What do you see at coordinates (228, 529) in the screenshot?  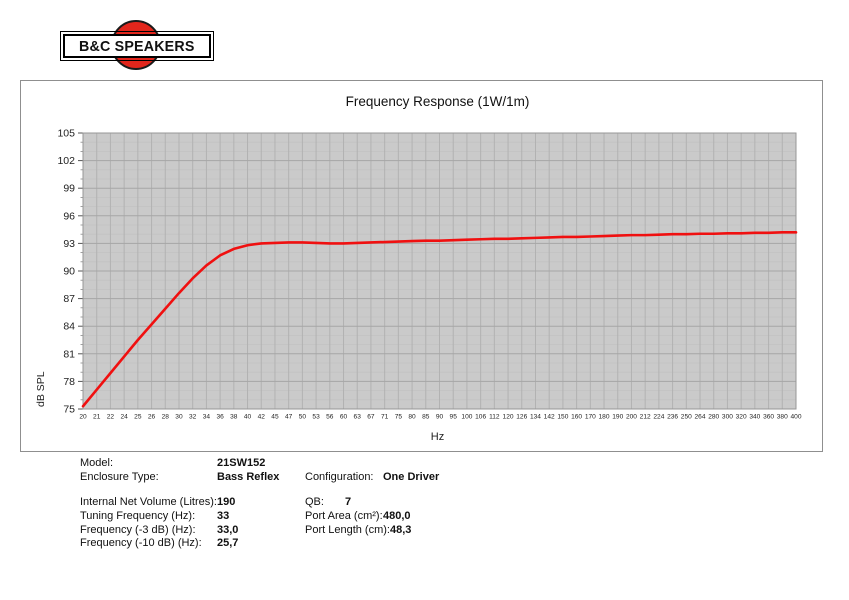 I see `spec-value: 33,0` at bounding box center [228, 529].